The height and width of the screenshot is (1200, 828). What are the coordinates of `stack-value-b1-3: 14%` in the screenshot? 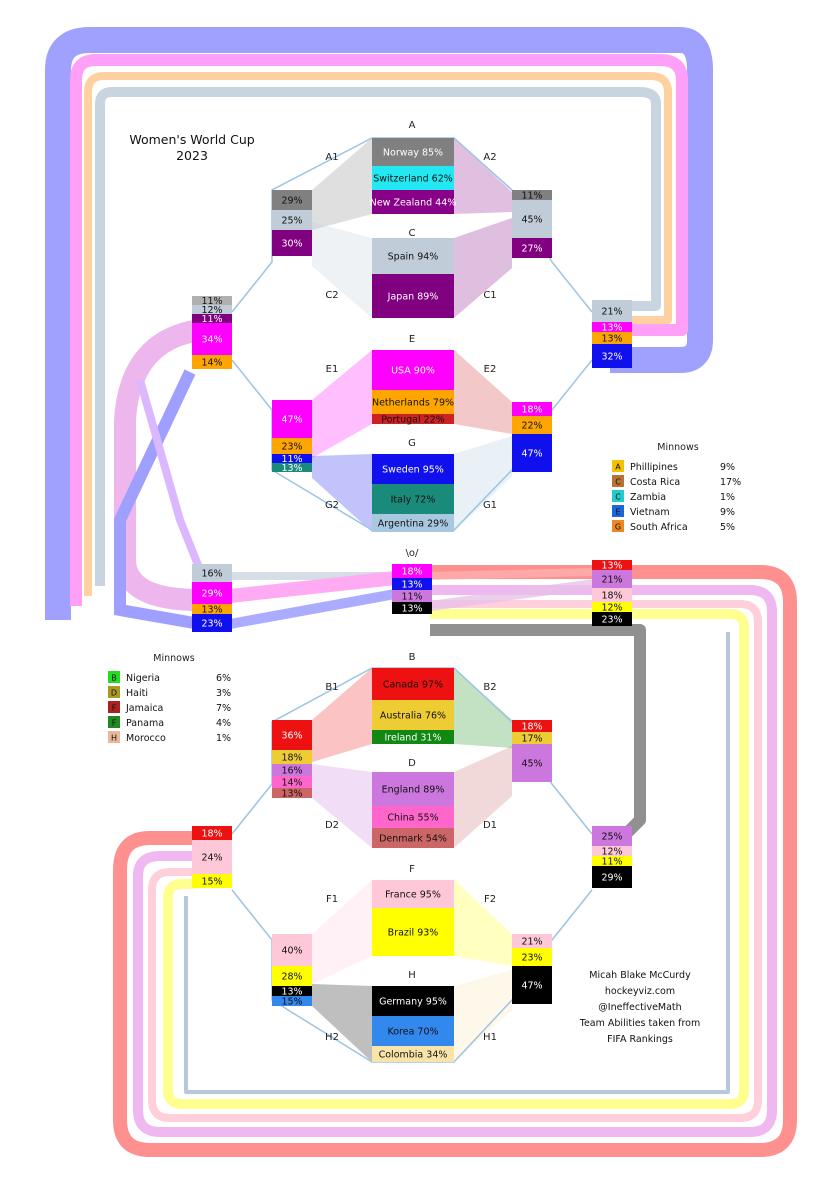 It's located at (291, 783).